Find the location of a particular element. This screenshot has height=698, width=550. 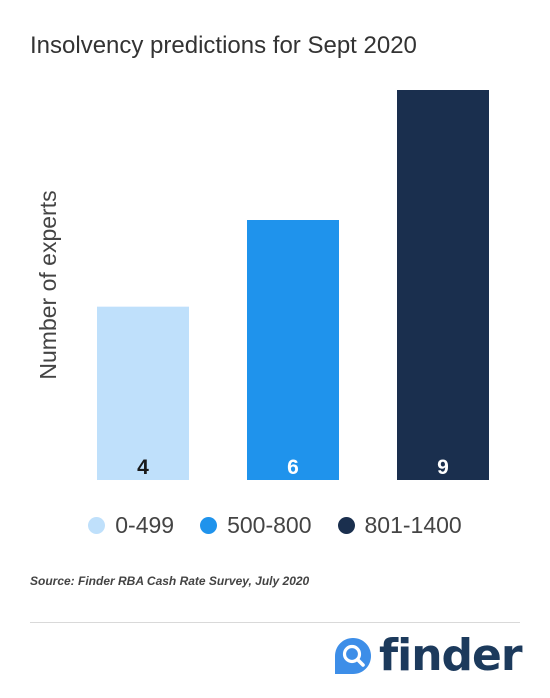

legend-item: 500-800 is located at coordinates (256, 525).